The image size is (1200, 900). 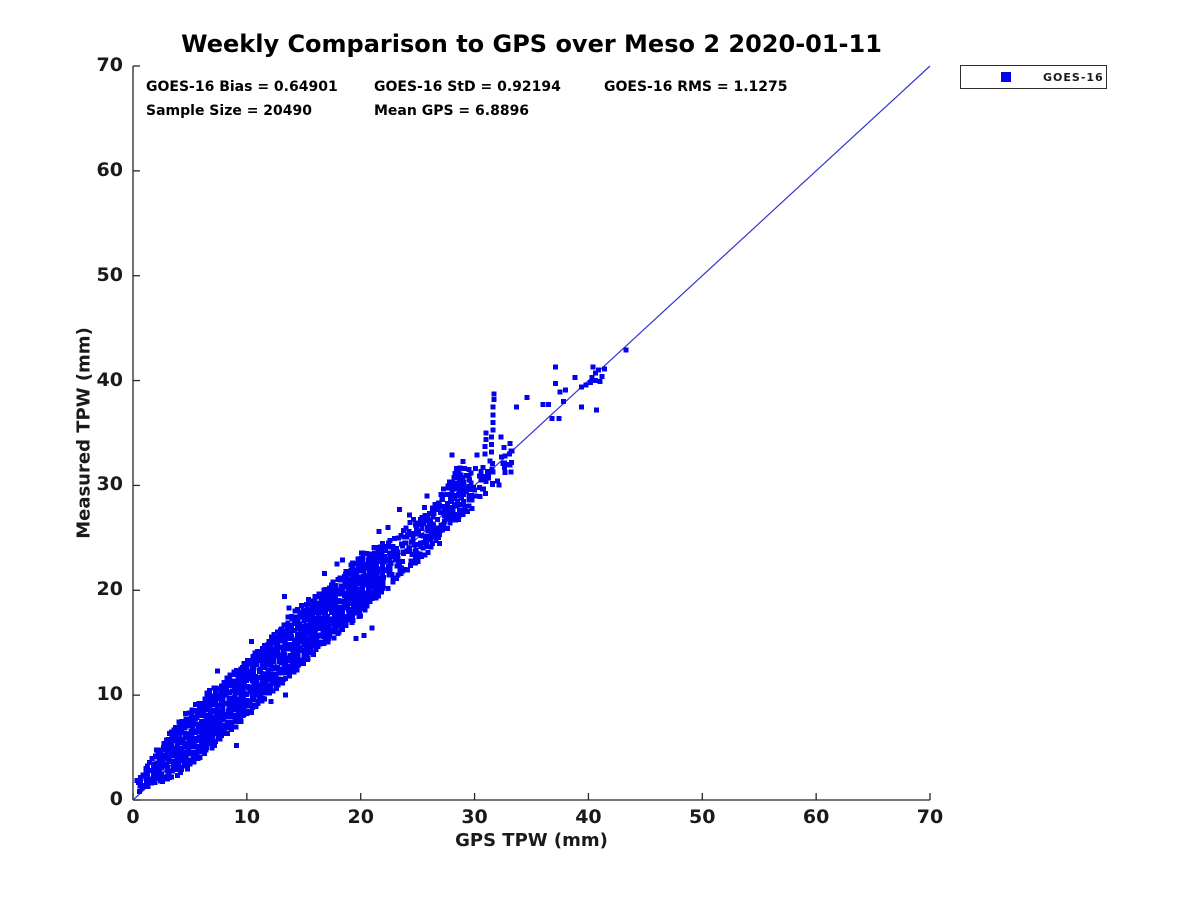 I want to click on stat-sample-size: Sample Size = 20490, so click(x=229, y=111).